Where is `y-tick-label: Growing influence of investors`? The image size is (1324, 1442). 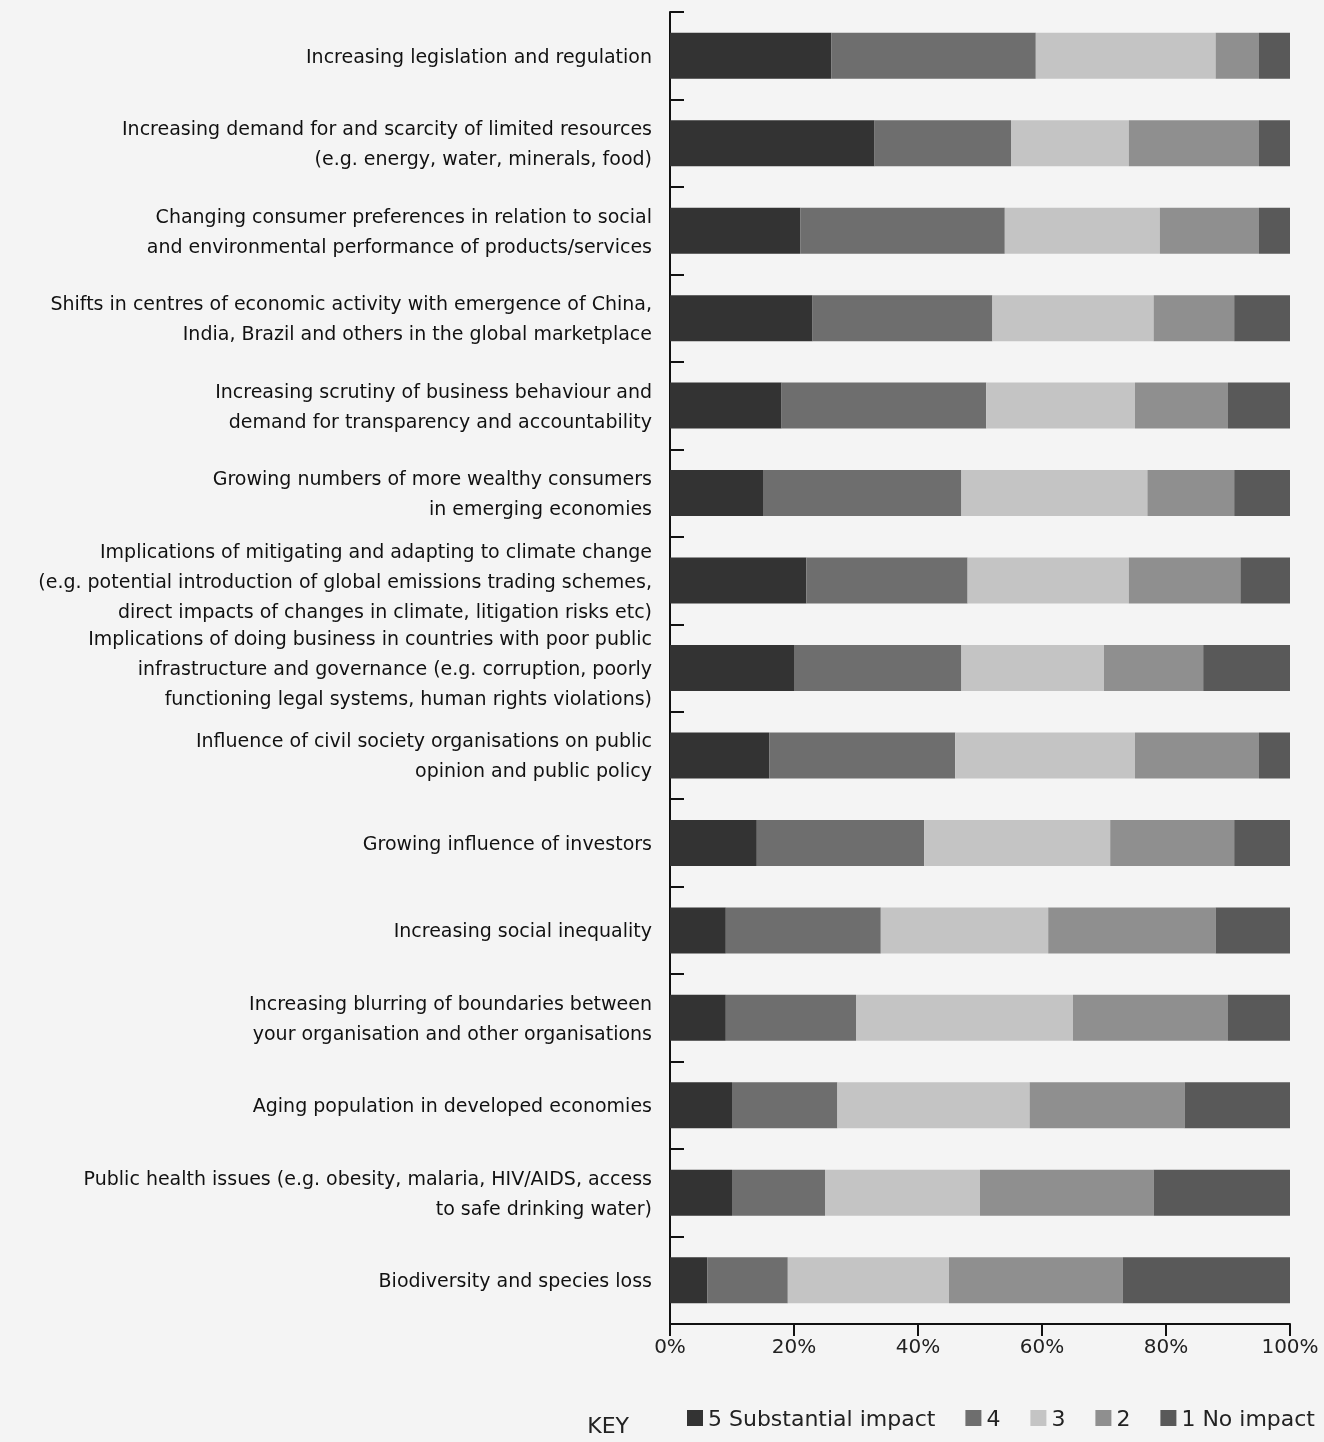 y-tick-label: Growing influence of investors is located at coordinates (507, 842).